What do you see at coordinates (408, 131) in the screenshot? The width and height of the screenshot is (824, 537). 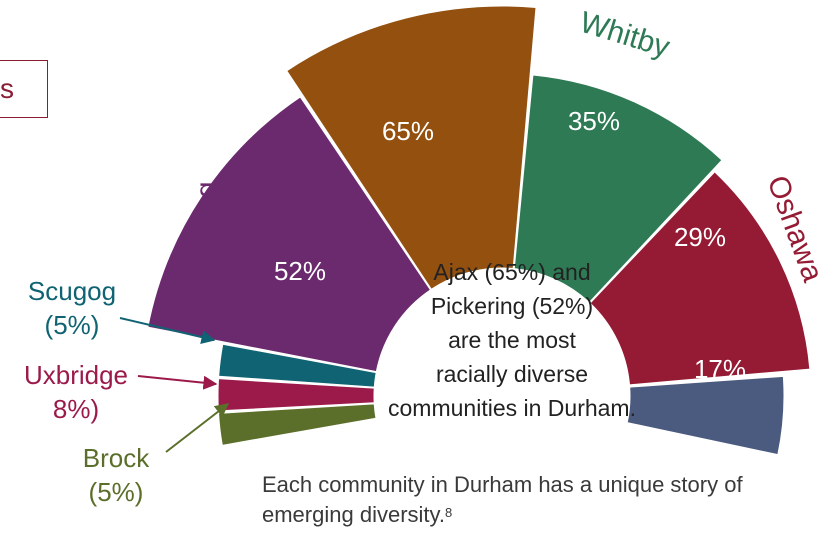 I see `pct-label-ajax: 65%` at bounding box center [408, 131].